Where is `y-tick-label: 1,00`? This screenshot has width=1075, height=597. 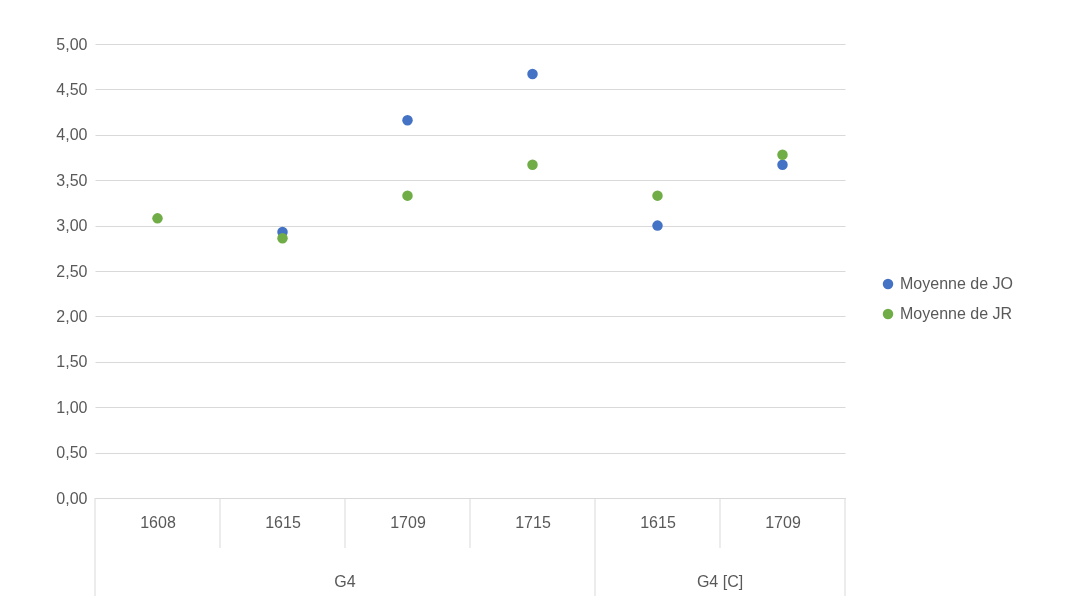 y-tick-label: 1,00 is located at coordinates (72, 407).